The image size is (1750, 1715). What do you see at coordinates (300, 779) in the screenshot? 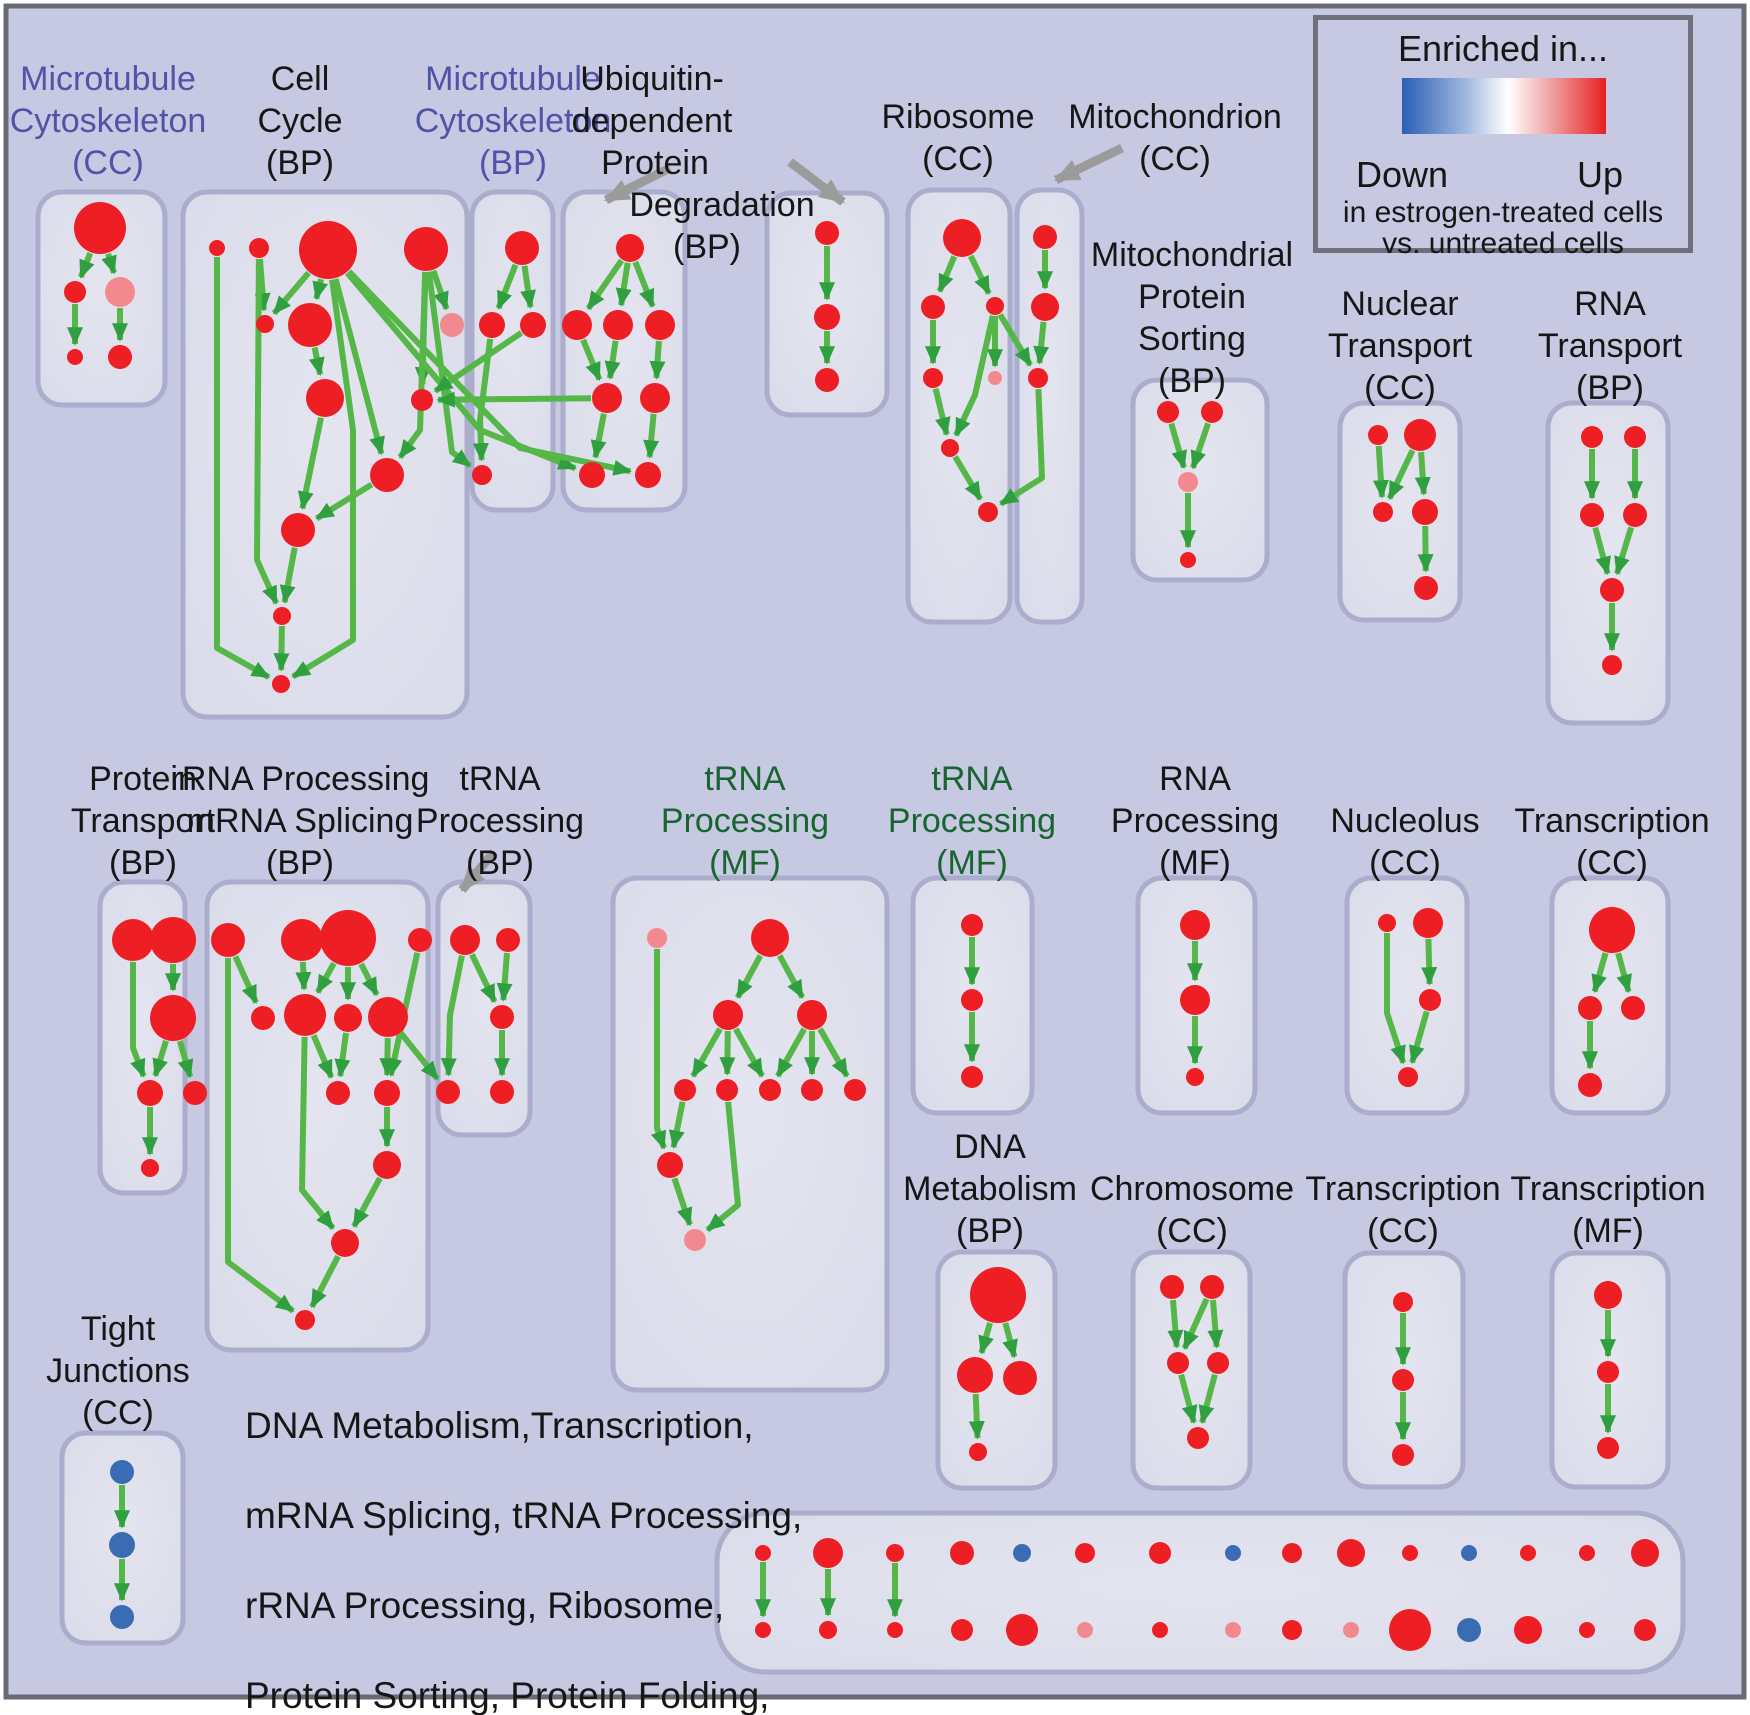
I see `cluster-label-rrna-mrna: rRNA Processing` at bounding box center [300, 779].